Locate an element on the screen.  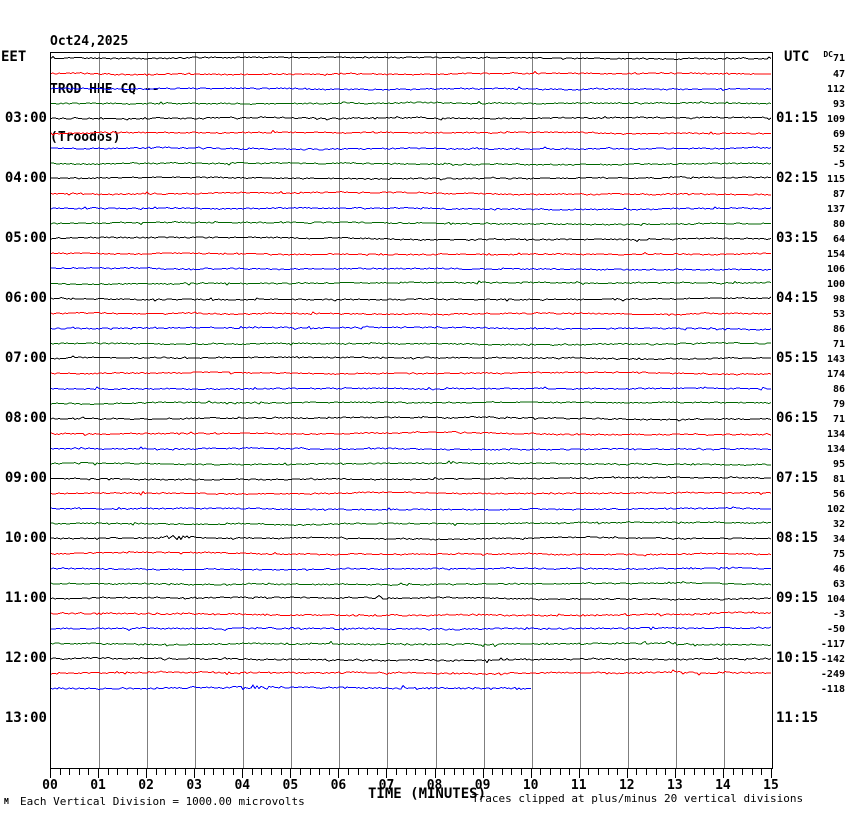
x-tick-label: 12 is located at coordinates (626, 785).